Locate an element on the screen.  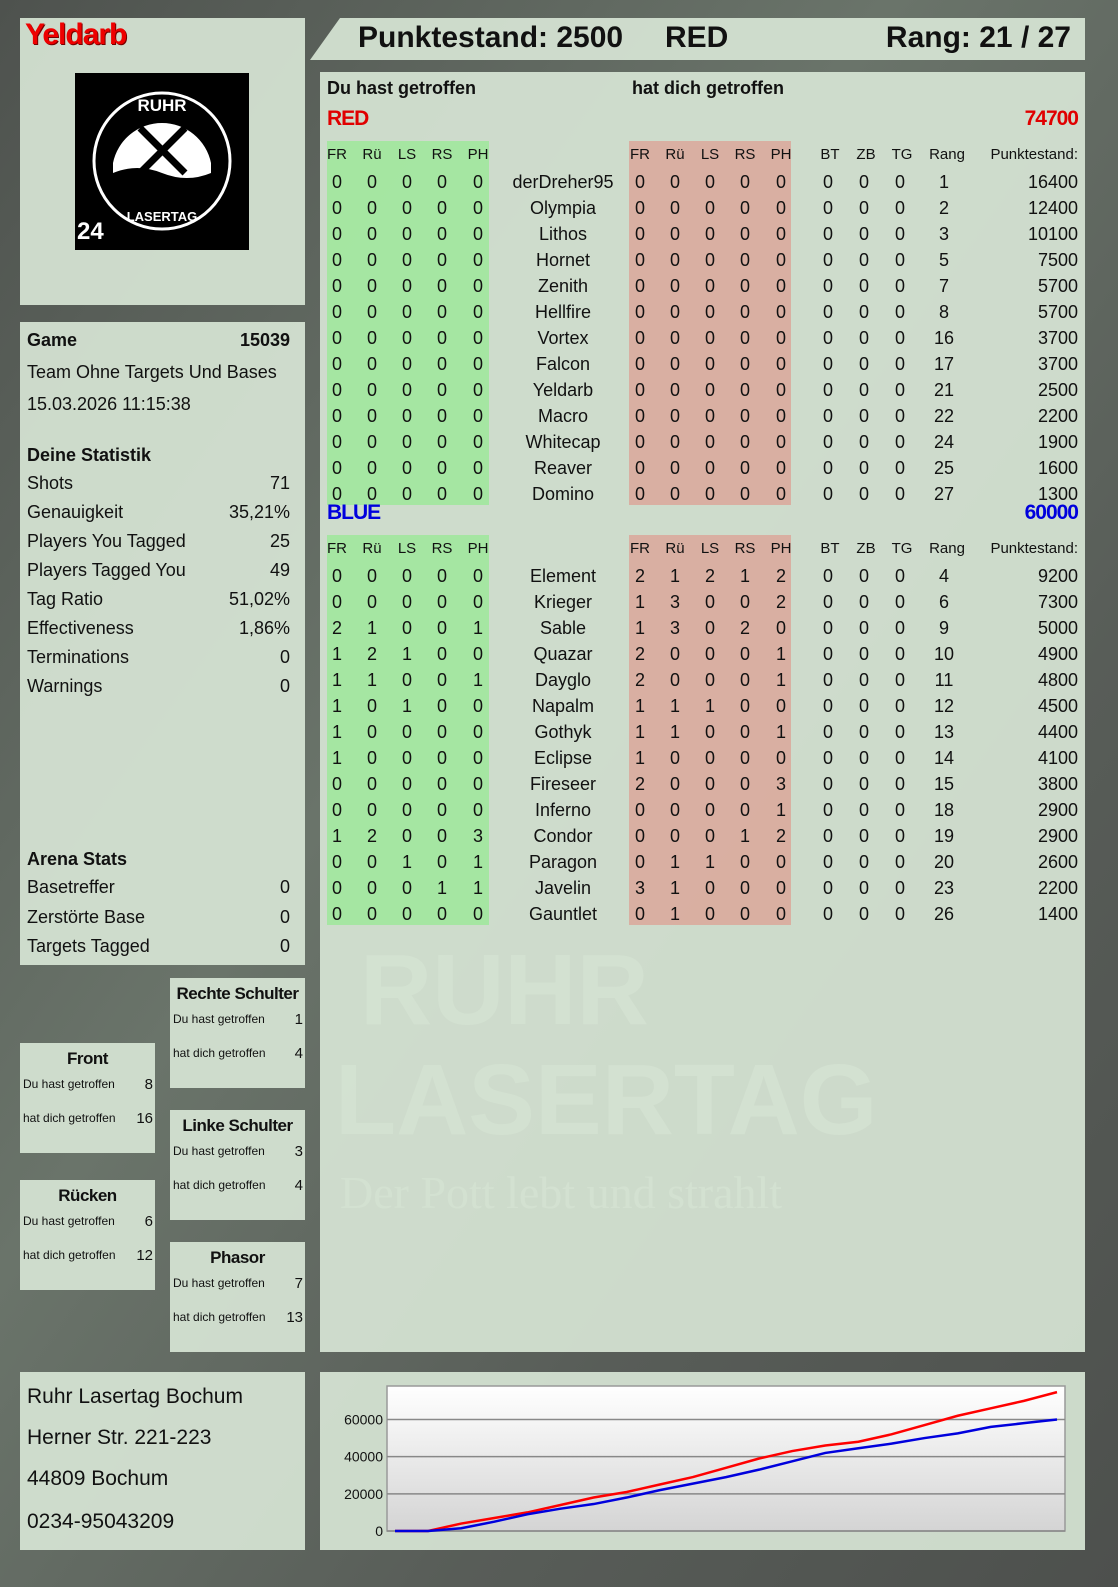
player-score: 4100 is located at coordinates (1057, 758).